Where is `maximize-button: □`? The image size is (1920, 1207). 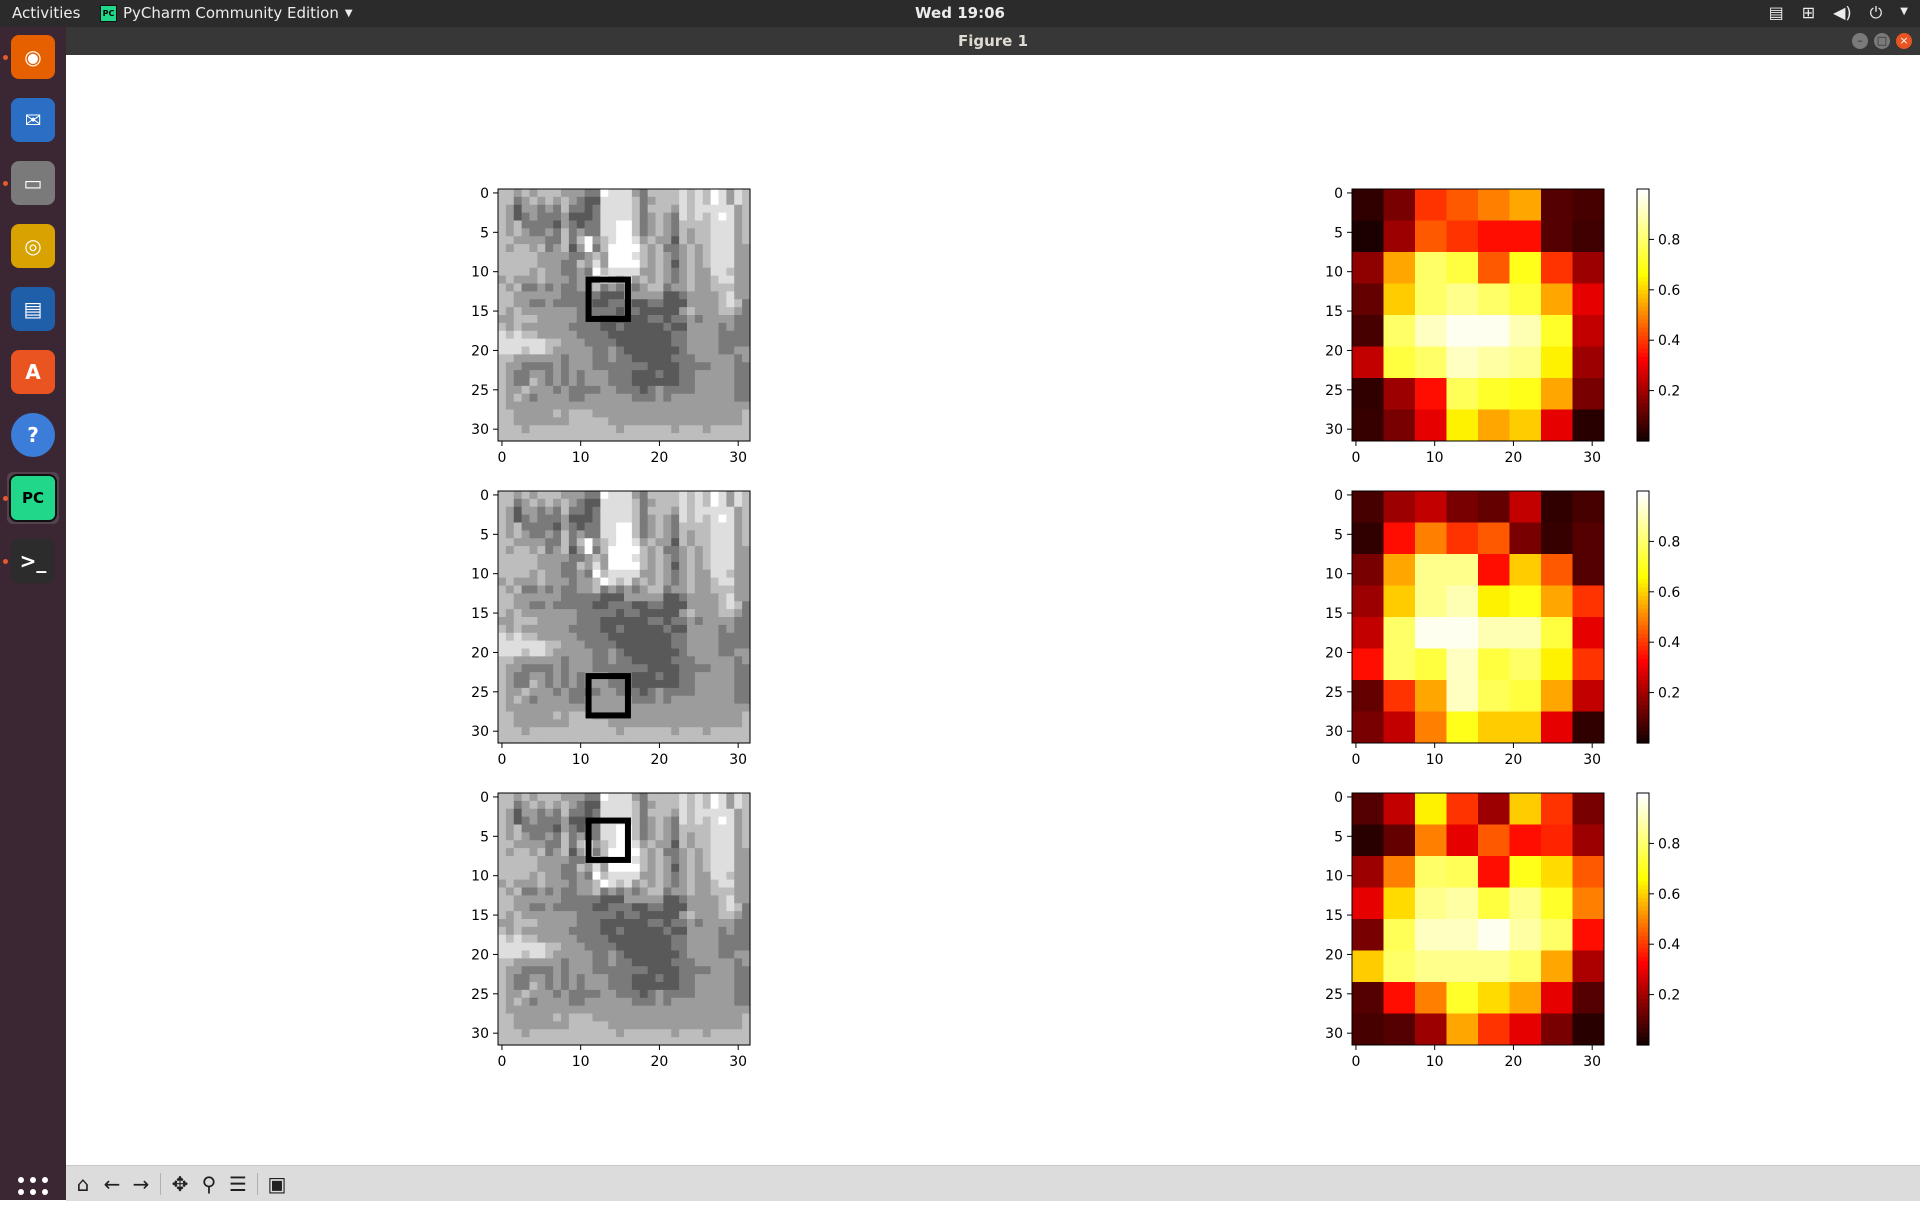
maximize-button: □ is located at coordinates (1882, 41).